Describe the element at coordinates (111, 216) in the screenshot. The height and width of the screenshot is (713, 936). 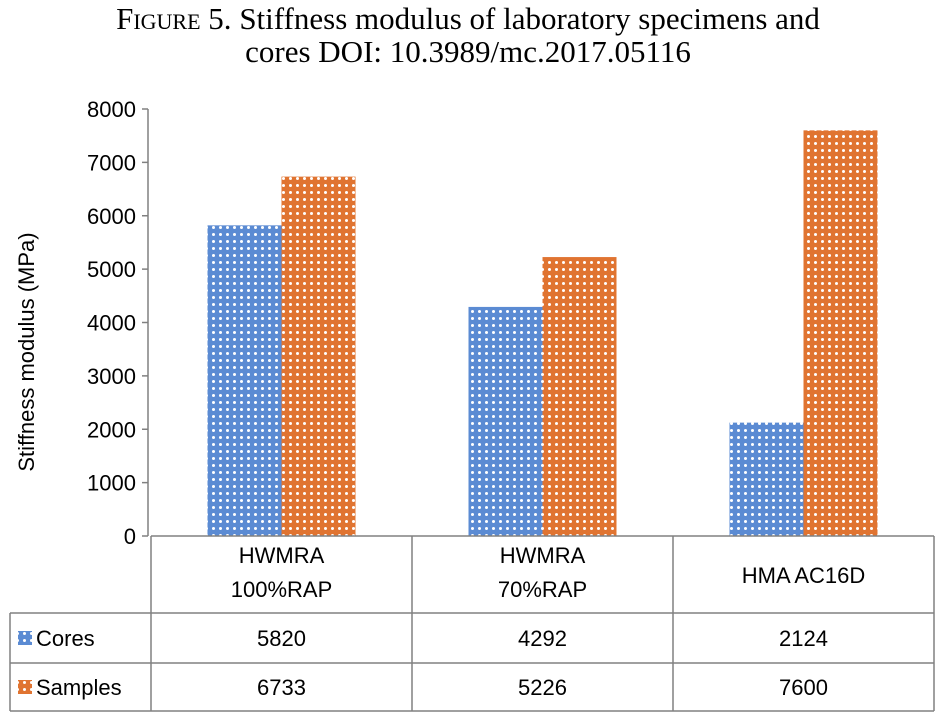
I see `y-tick-label: 6000` at that location.